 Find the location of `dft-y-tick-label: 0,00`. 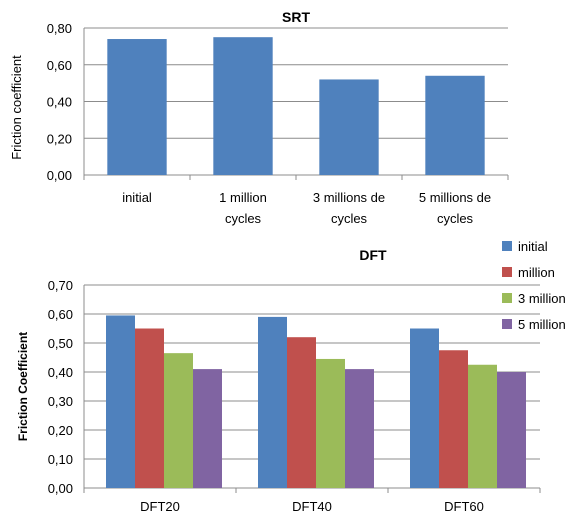

dft-y-tick-label: 0,00 is located at coordinates (60, 488).